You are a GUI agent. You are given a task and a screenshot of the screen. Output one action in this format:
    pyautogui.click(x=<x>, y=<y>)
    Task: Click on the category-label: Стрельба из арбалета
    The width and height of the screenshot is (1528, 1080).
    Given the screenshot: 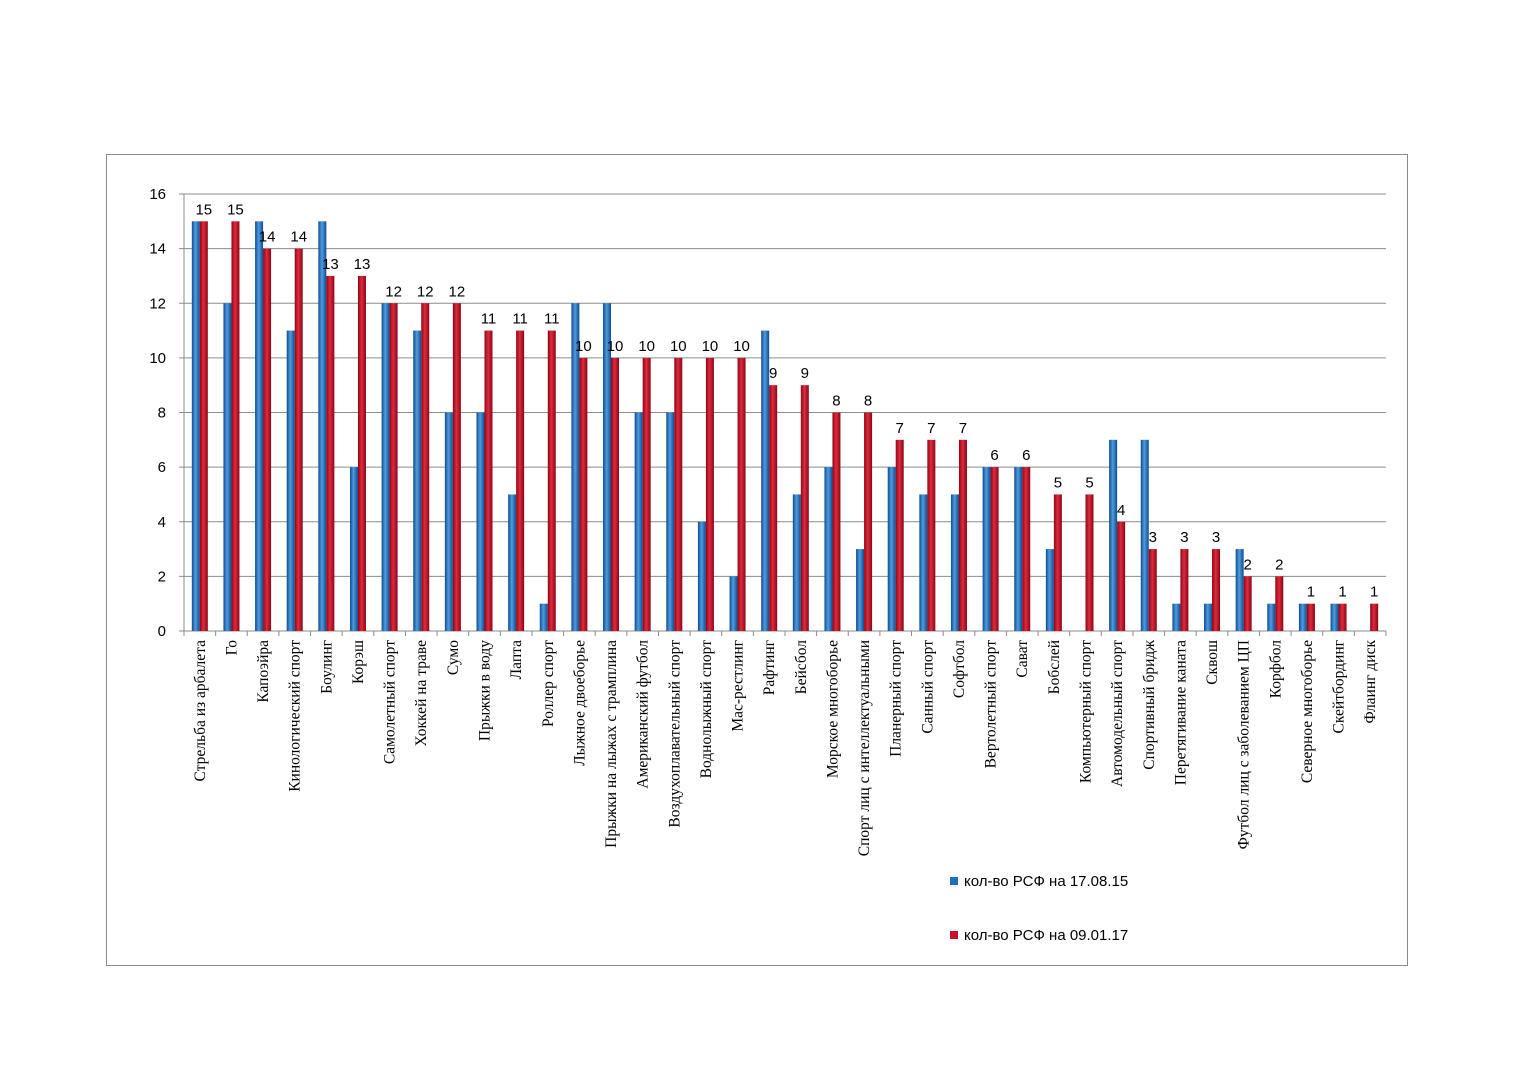 What is the action you would take?
    pyautogui.click(x=200, y=711)
    